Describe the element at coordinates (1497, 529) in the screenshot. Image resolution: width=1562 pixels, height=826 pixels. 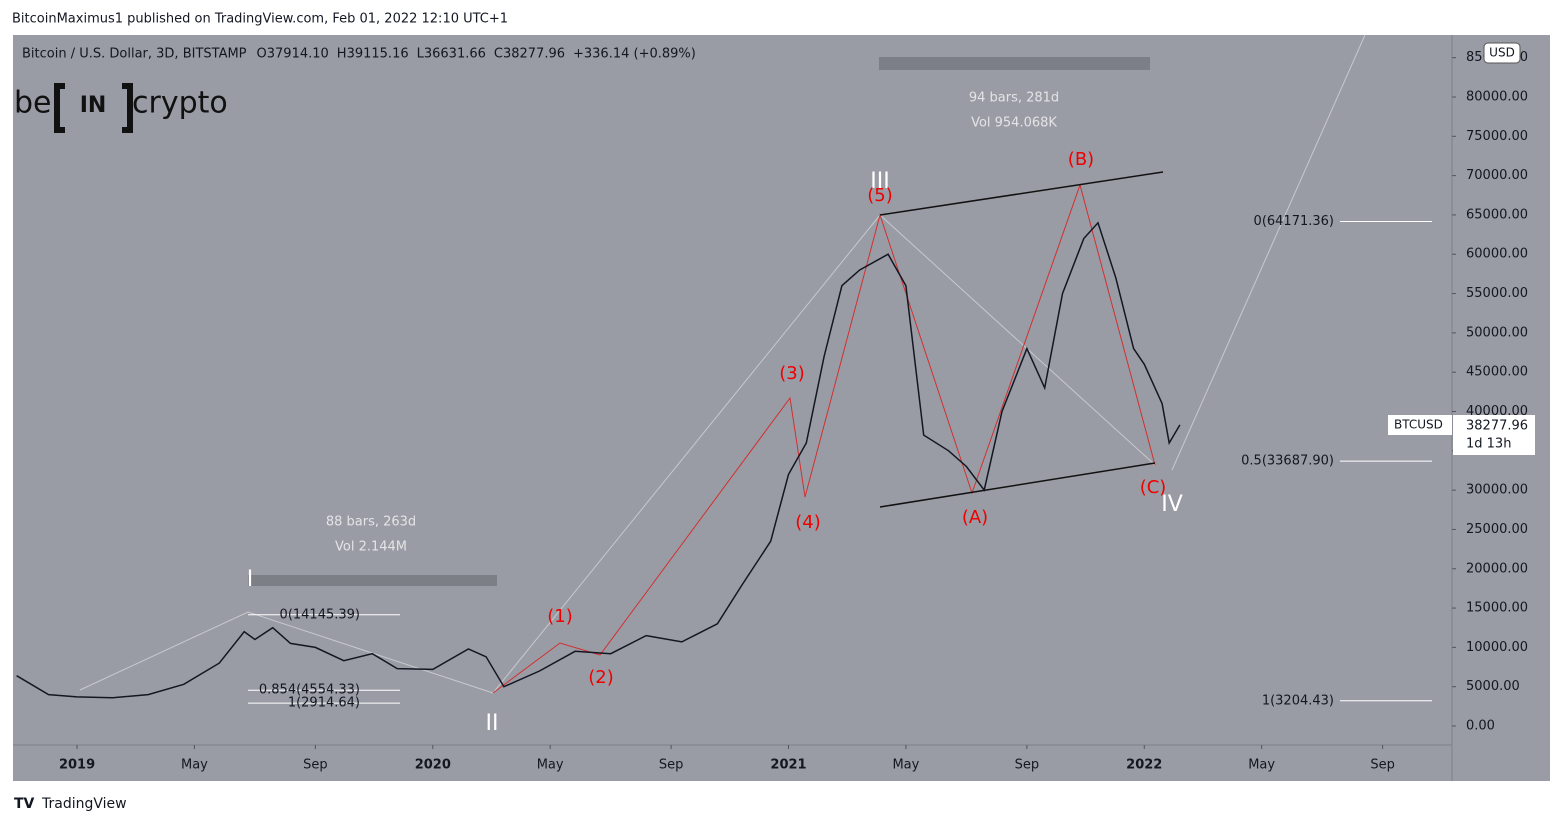
I see `y-tick-label: 25000.00` at that location.